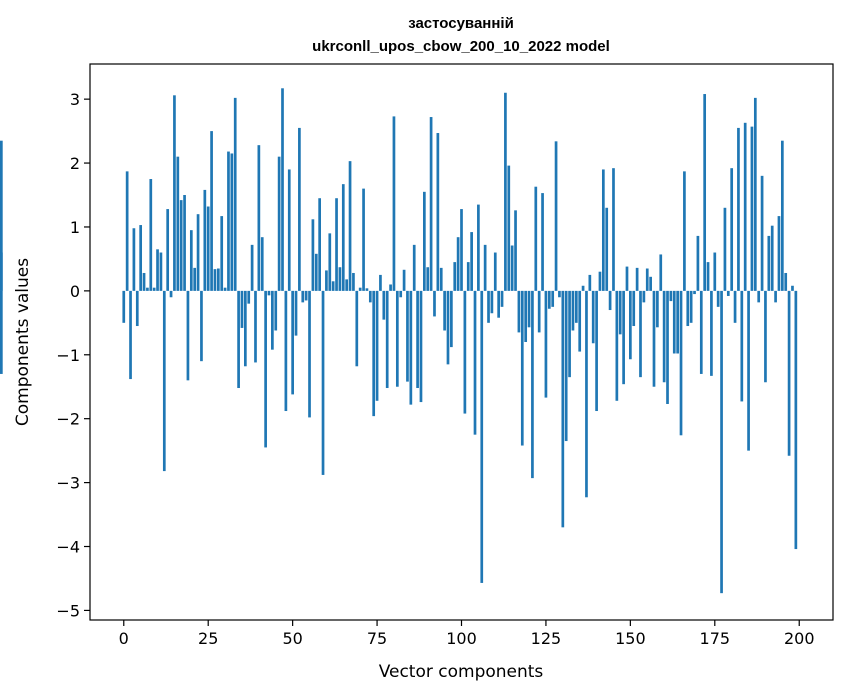  What do you see at coordinates (124, 638) in the screenshot?
I see `x-tick-label: 0` at bounding box center [124, 638].